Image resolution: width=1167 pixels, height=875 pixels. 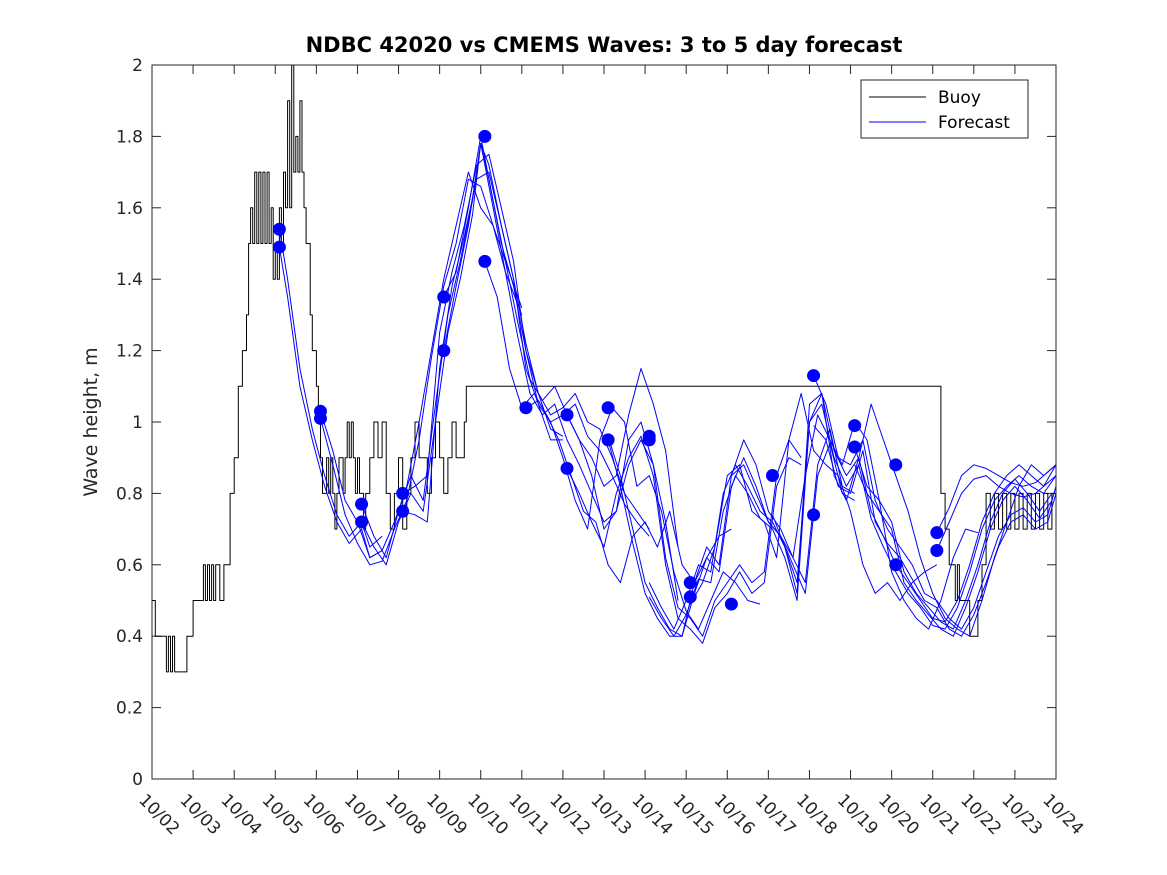 I want to click on y-tick-label: 2, so click(x=137, y=66).